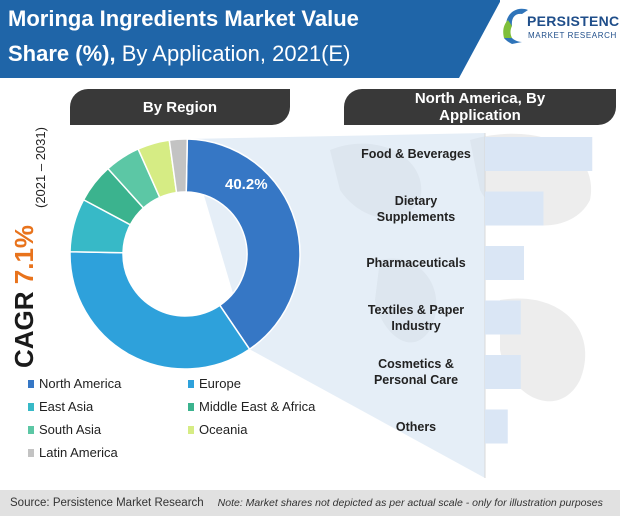  Describe the element at coordinates (416, 309) in the screenshot. I see `bar-category-label-line: Textiles & Paper` at that location.